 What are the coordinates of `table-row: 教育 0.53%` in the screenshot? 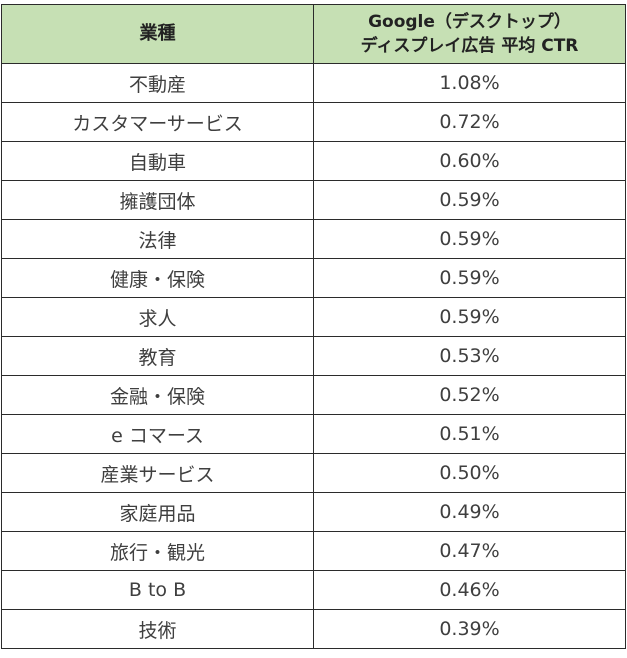 It's located at (313, 356).